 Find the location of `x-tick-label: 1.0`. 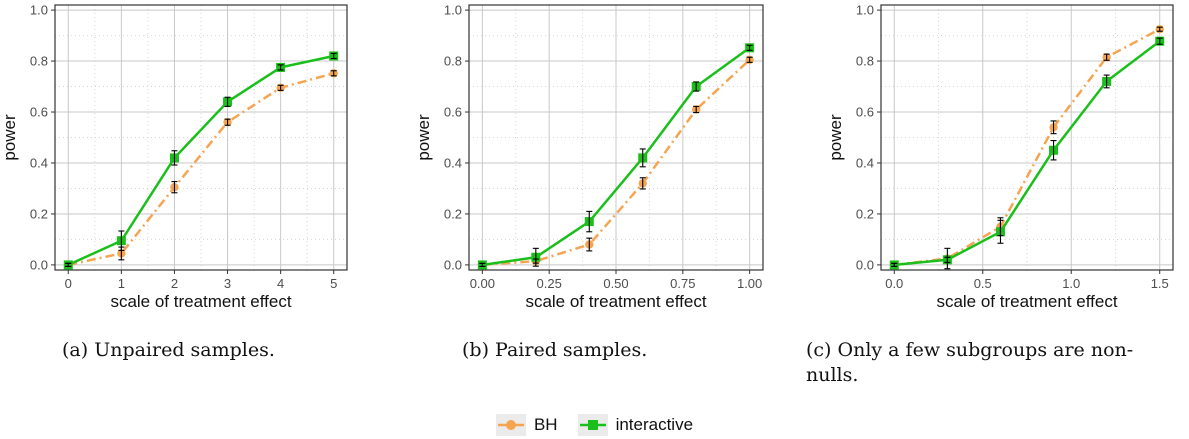

x-tick-label: 1.0 is located at coordinates (1071, 283).